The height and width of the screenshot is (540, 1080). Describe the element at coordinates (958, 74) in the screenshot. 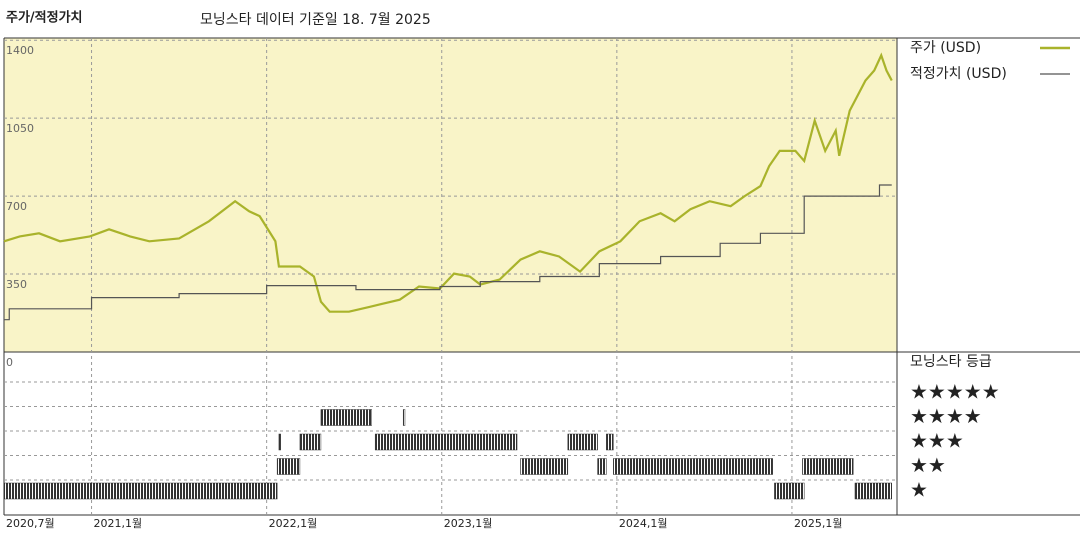

I see `legend-label: 적정가치 (USD)` at that location.